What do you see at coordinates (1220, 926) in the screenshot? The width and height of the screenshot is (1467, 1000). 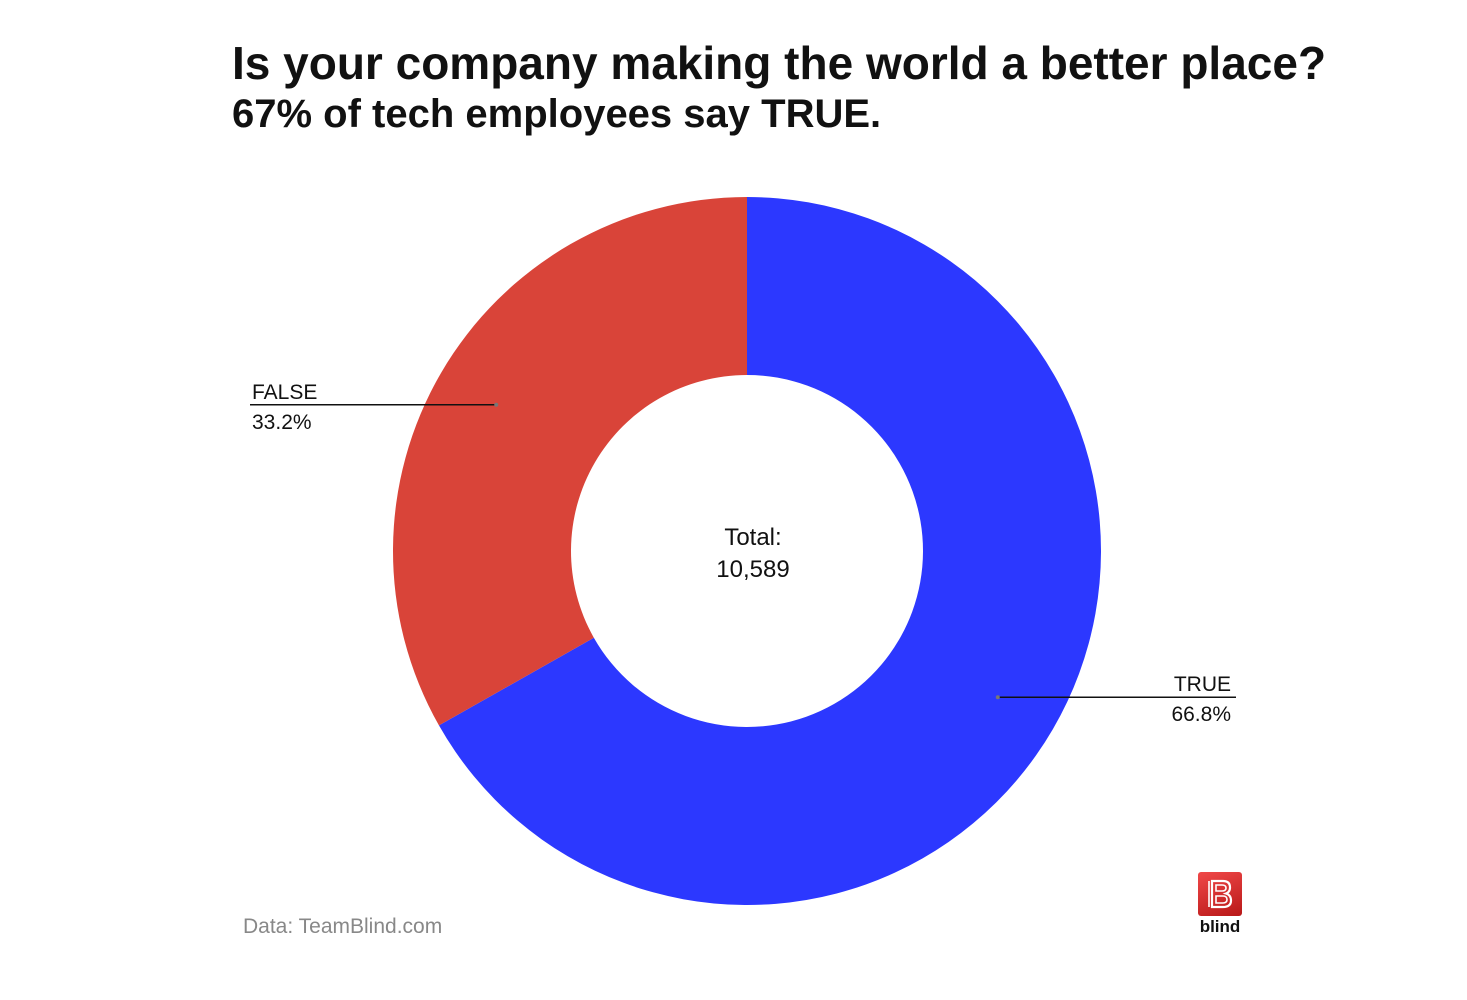 I see `blind-logo-text: blind` at bounding box center [1220, 926].